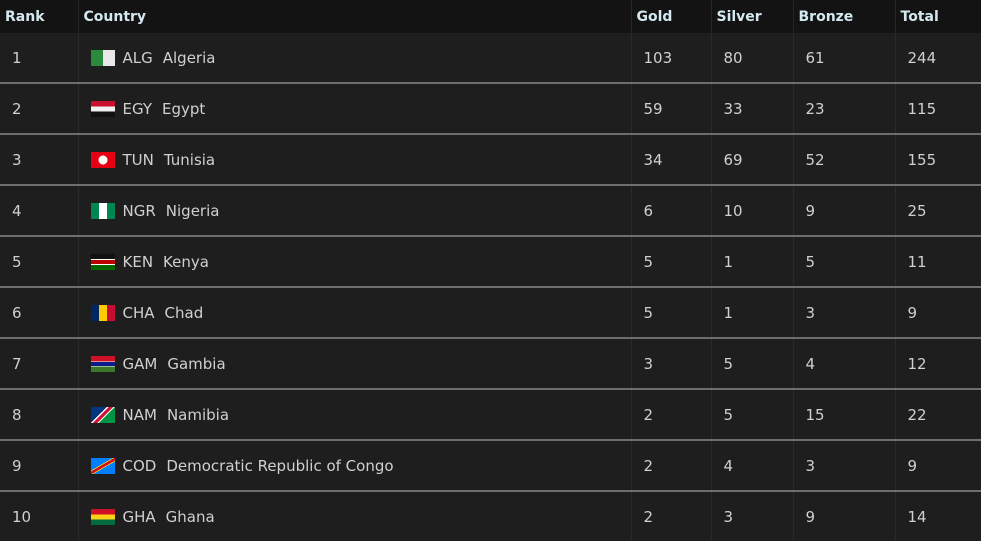  Describe the element at coordinates (751, 465) in the screenshot. I see `silver-cell: 4` at that location.